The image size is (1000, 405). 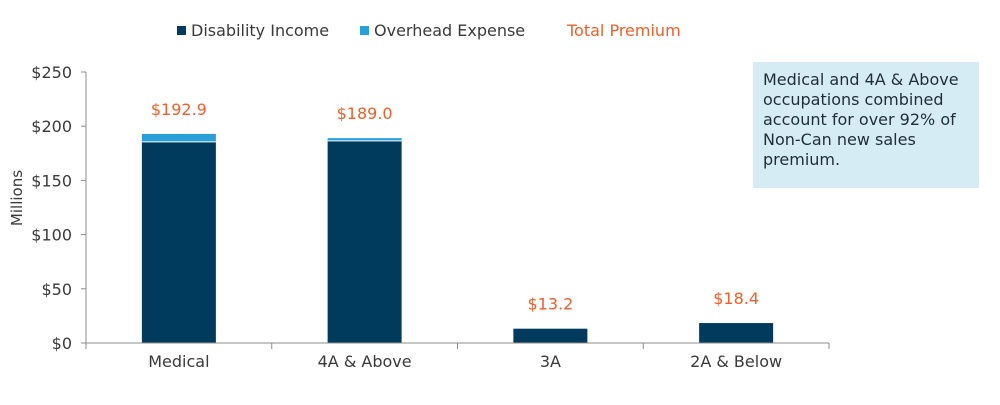 What do you see at coordinates (51, 126) in the screenshot?
I see `y-tick-label: $200` at bounding box center [51, 126].